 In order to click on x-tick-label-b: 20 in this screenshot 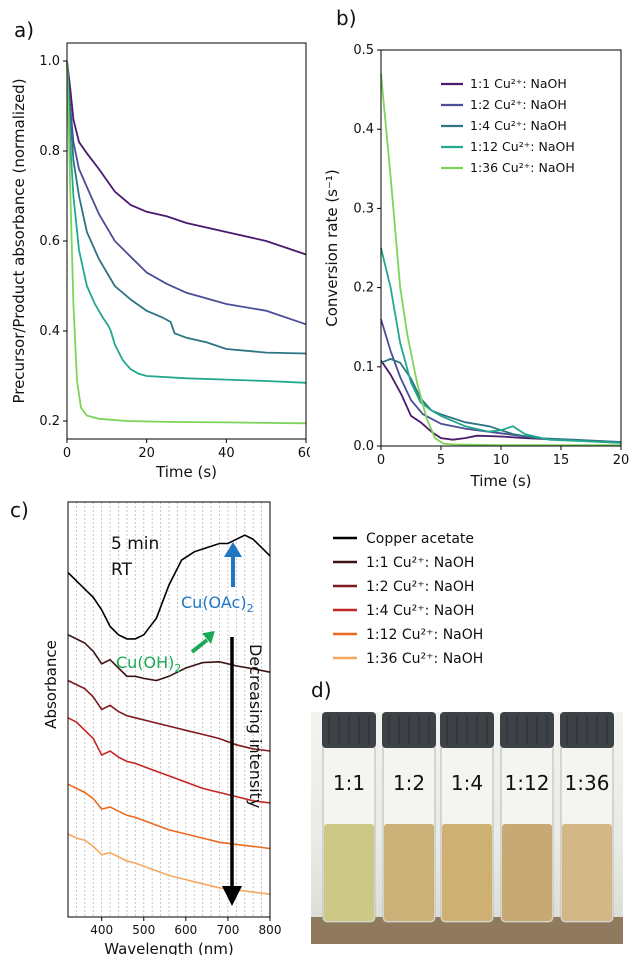, I will do `click(621, 460)`.